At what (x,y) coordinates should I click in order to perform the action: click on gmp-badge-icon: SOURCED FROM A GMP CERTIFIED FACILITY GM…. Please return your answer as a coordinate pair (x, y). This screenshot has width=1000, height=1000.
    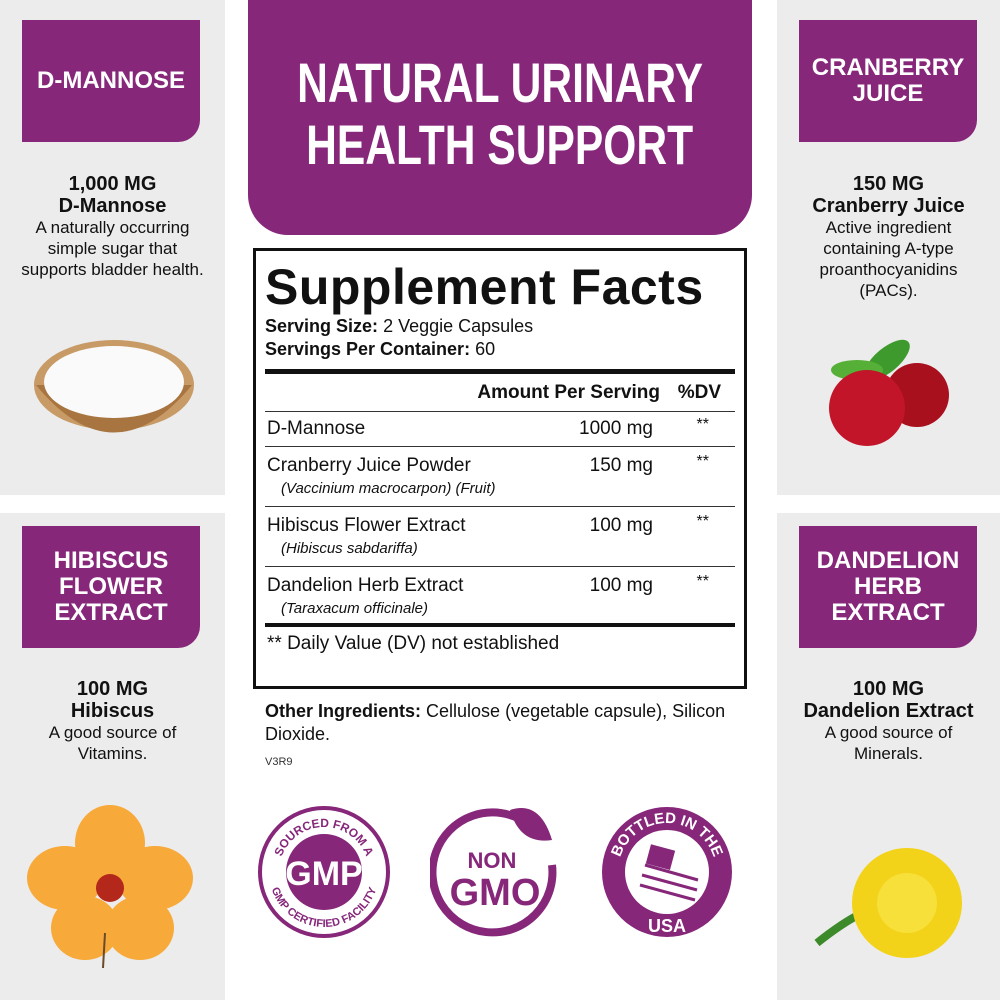
    Looking at the image, I should click on (324, 872).